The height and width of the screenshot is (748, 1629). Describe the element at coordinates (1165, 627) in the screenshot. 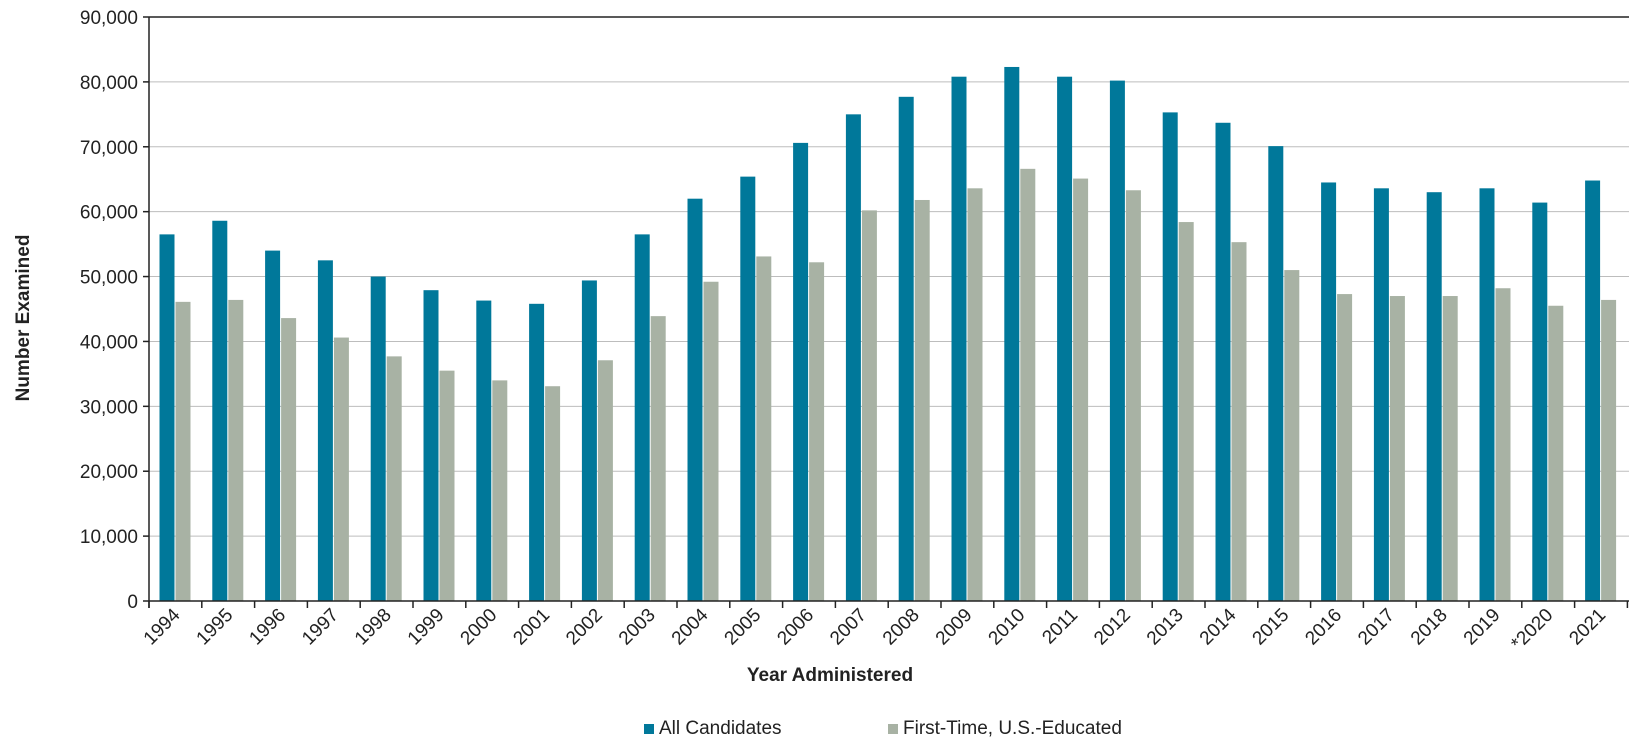

I see `x-tick-label: 2013` at that location.